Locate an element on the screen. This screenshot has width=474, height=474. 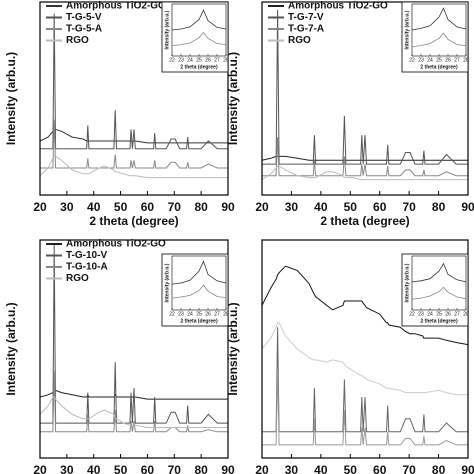
legend-label: T-G-7-A is located at coordinates (306, 29).